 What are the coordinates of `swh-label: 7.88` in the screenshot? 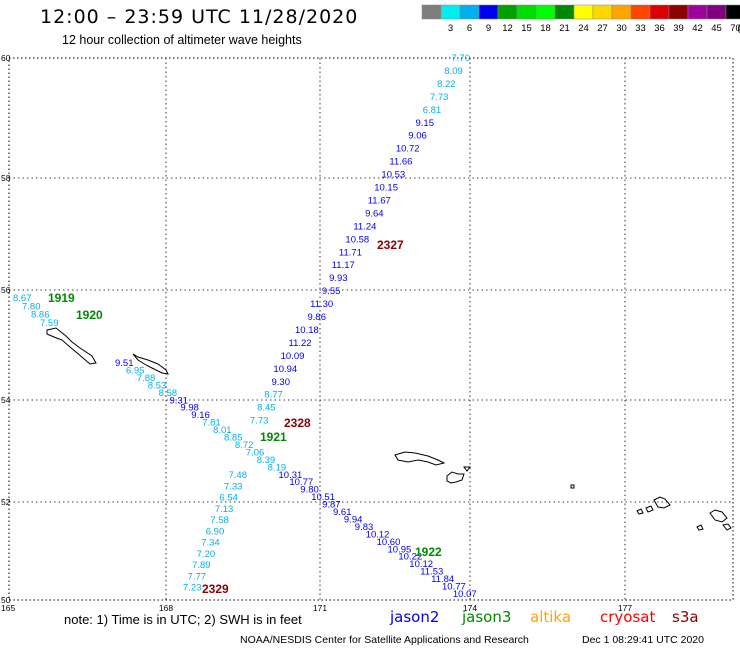 It's located at (146, 378).